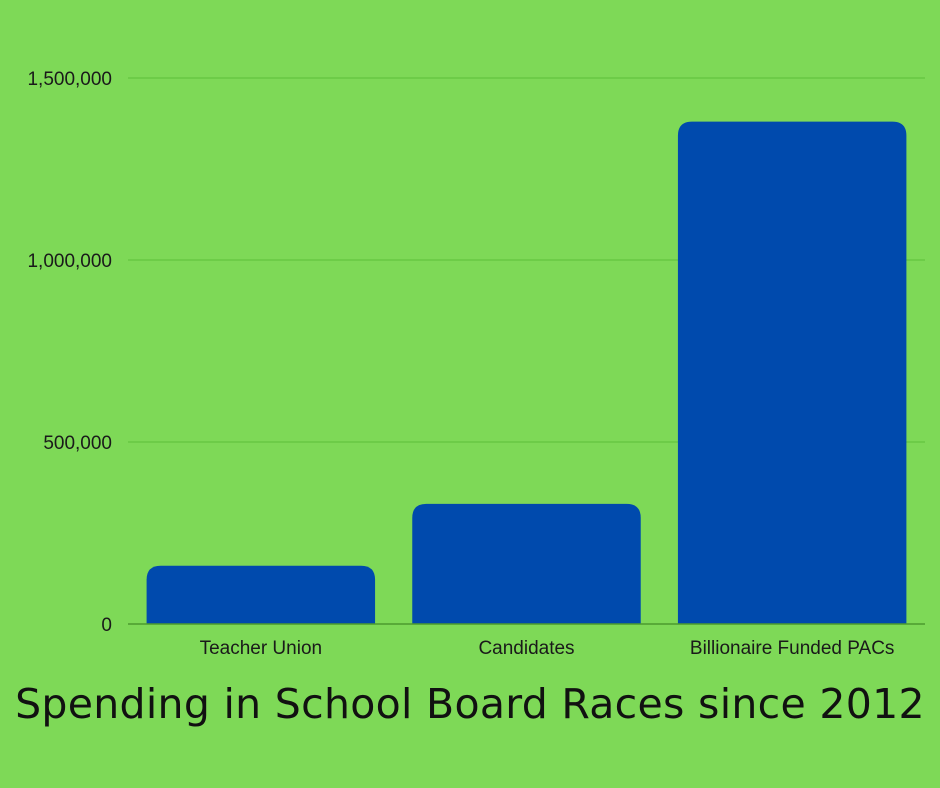 This screenshot has height=788, width=940. I want to click on x-category-label: Candidates, so click(526, 648).